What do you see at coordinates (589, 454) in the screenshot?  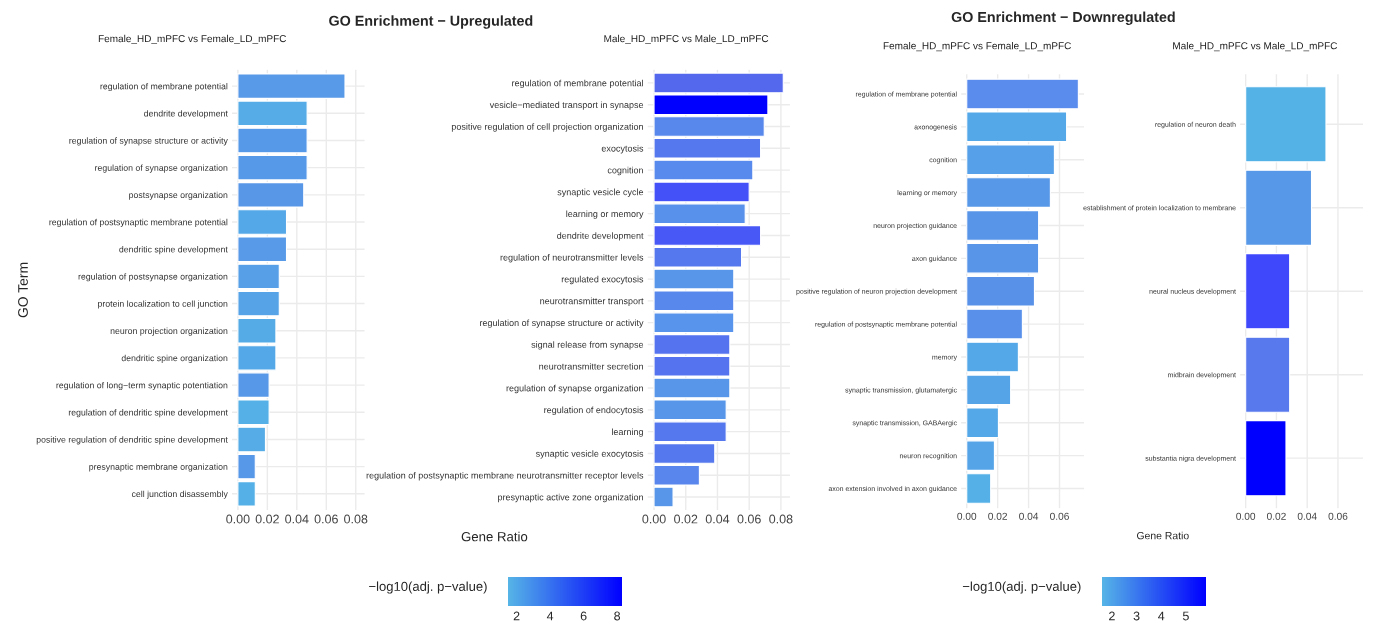 I see `y-tick-label: synaptic vesicle exocytosis` at bounding box center [589, 454].